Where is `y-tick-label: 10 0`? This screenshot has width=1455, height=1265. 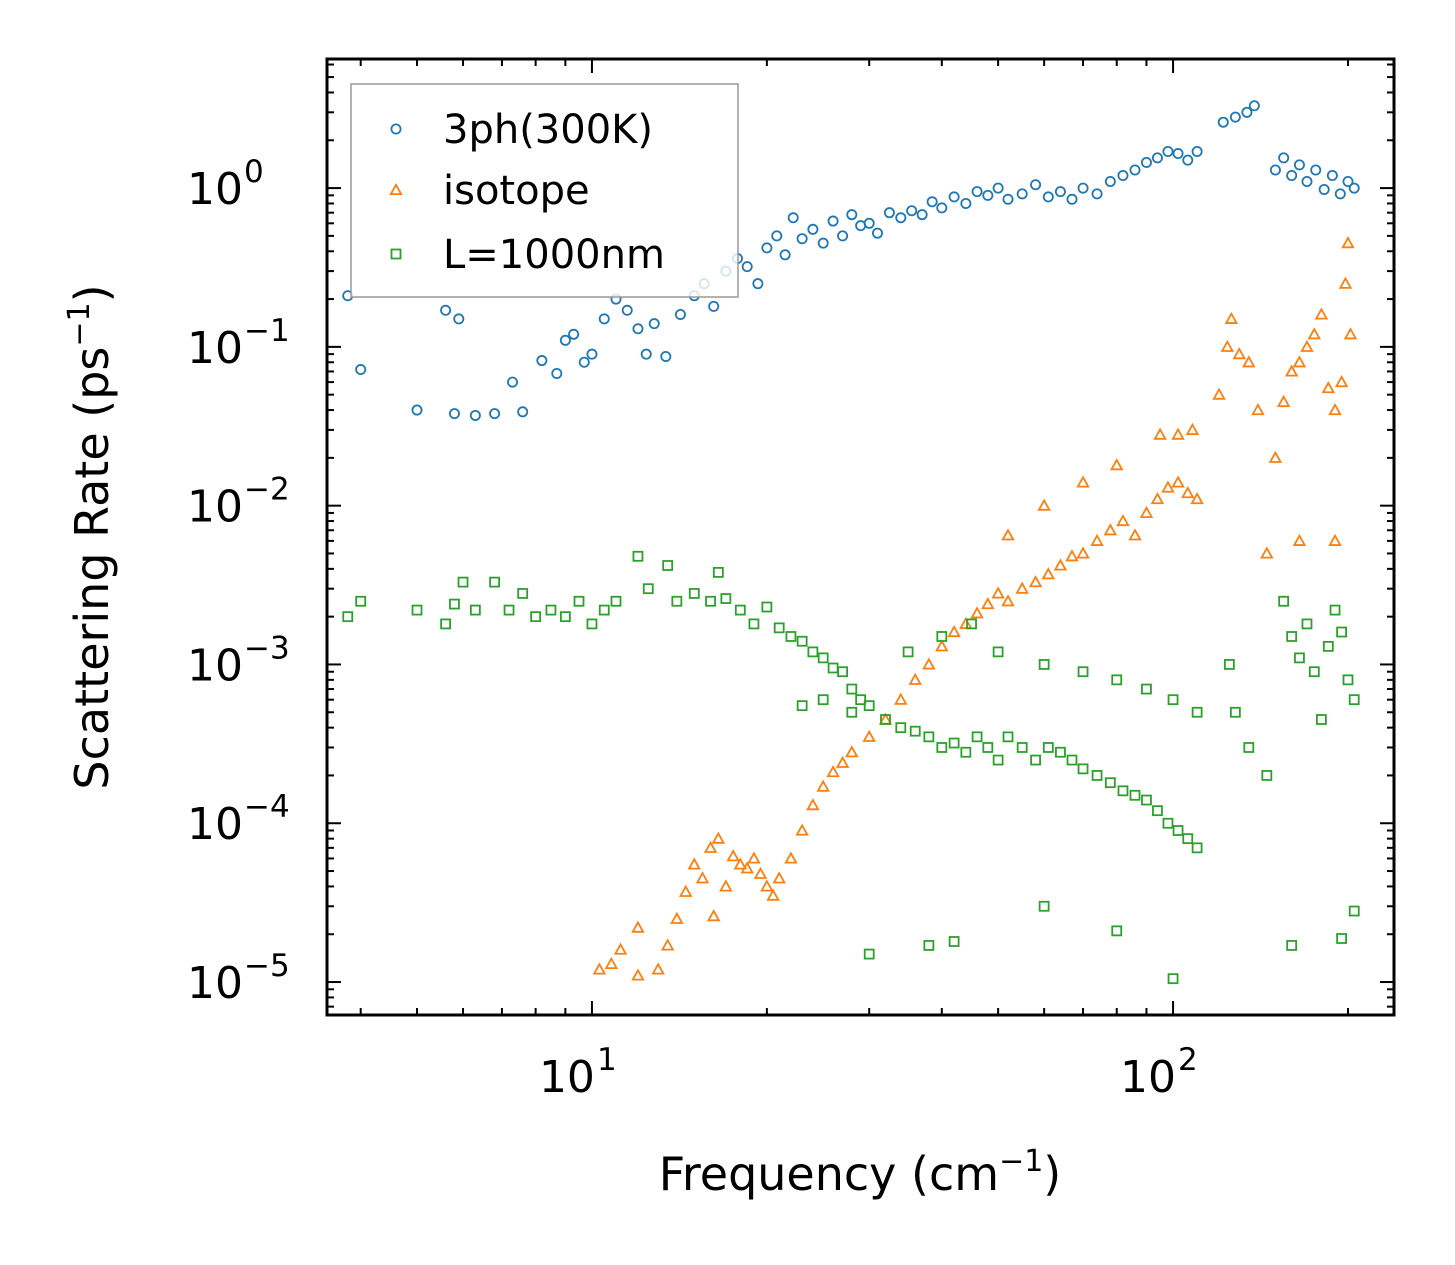 y-tick-label: 10 0 is located at coordinates (225, 184).